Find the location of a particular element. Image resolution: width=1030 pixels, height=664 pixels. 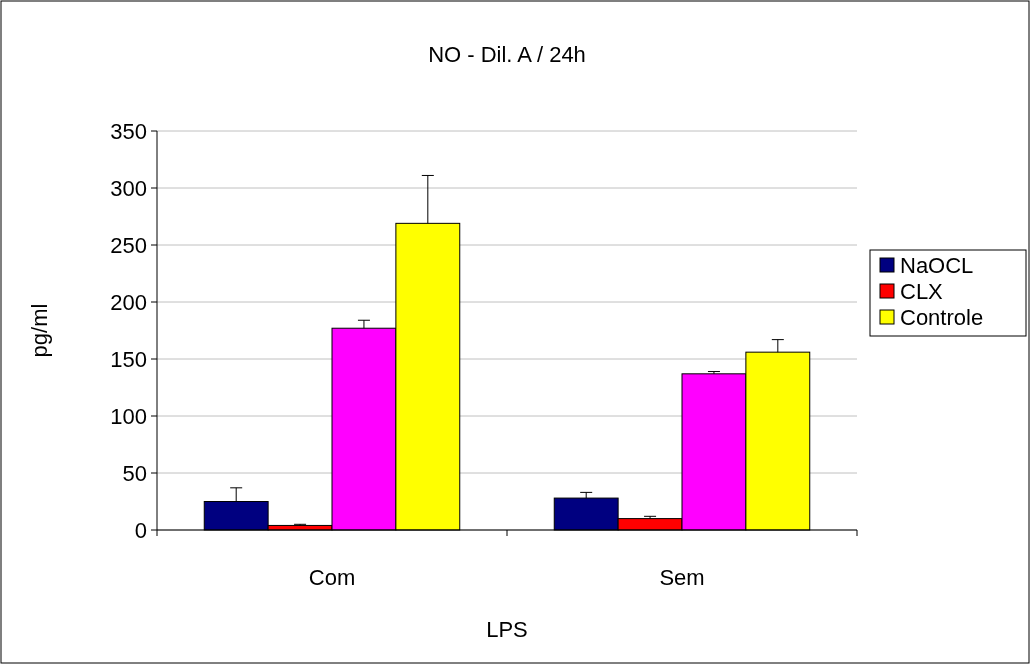

legend-label: Controle is located at coordinates (942, 317).